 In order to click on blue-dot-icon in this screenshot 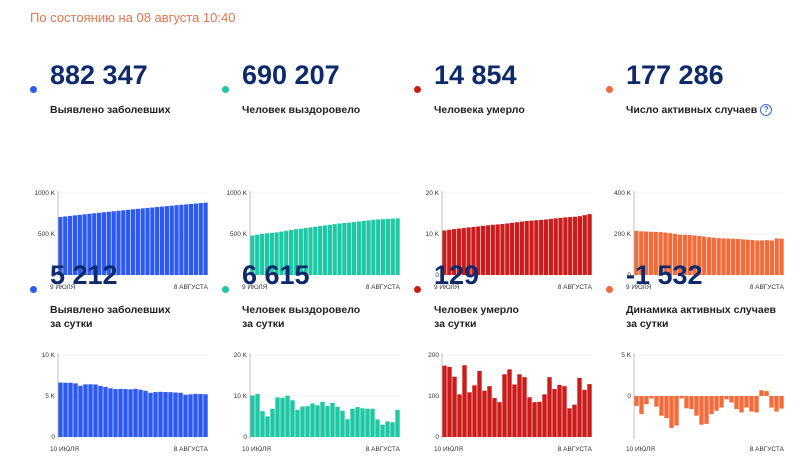, I will do `click(33, 289)`.